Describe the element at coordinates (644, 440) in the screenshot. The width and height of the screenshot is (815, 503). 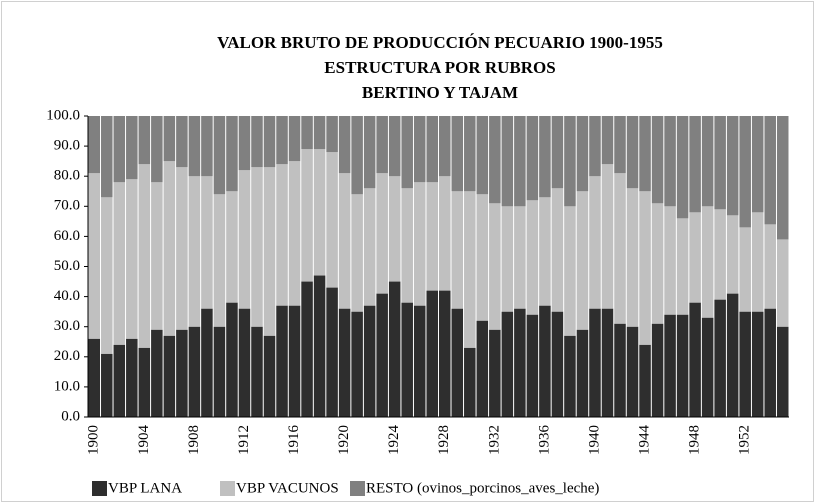
I see `x-tick-label: 1944` at that location.